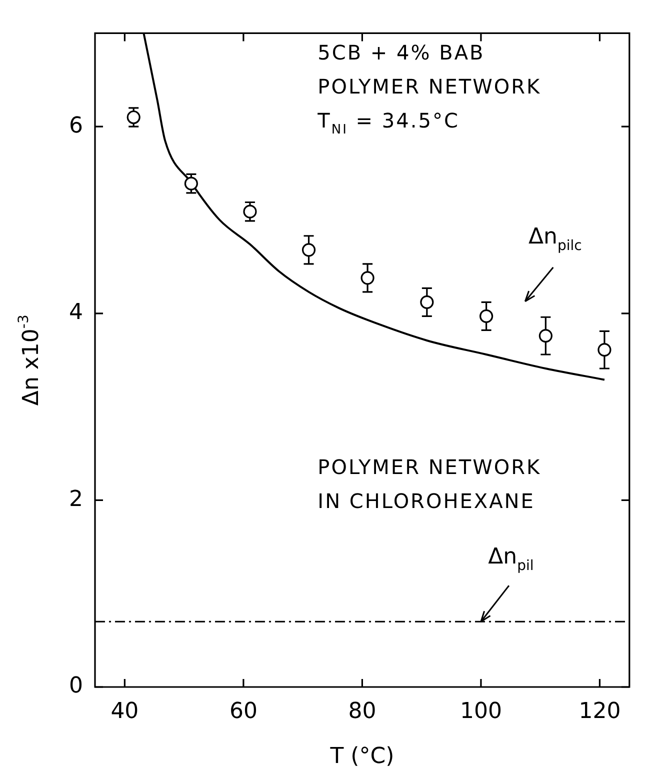 The image size is (645, 777). What do you see at coordinates (76, 313) in the screenshot?
I see `y-tick-label: 4` at bounding box center [76, 313].